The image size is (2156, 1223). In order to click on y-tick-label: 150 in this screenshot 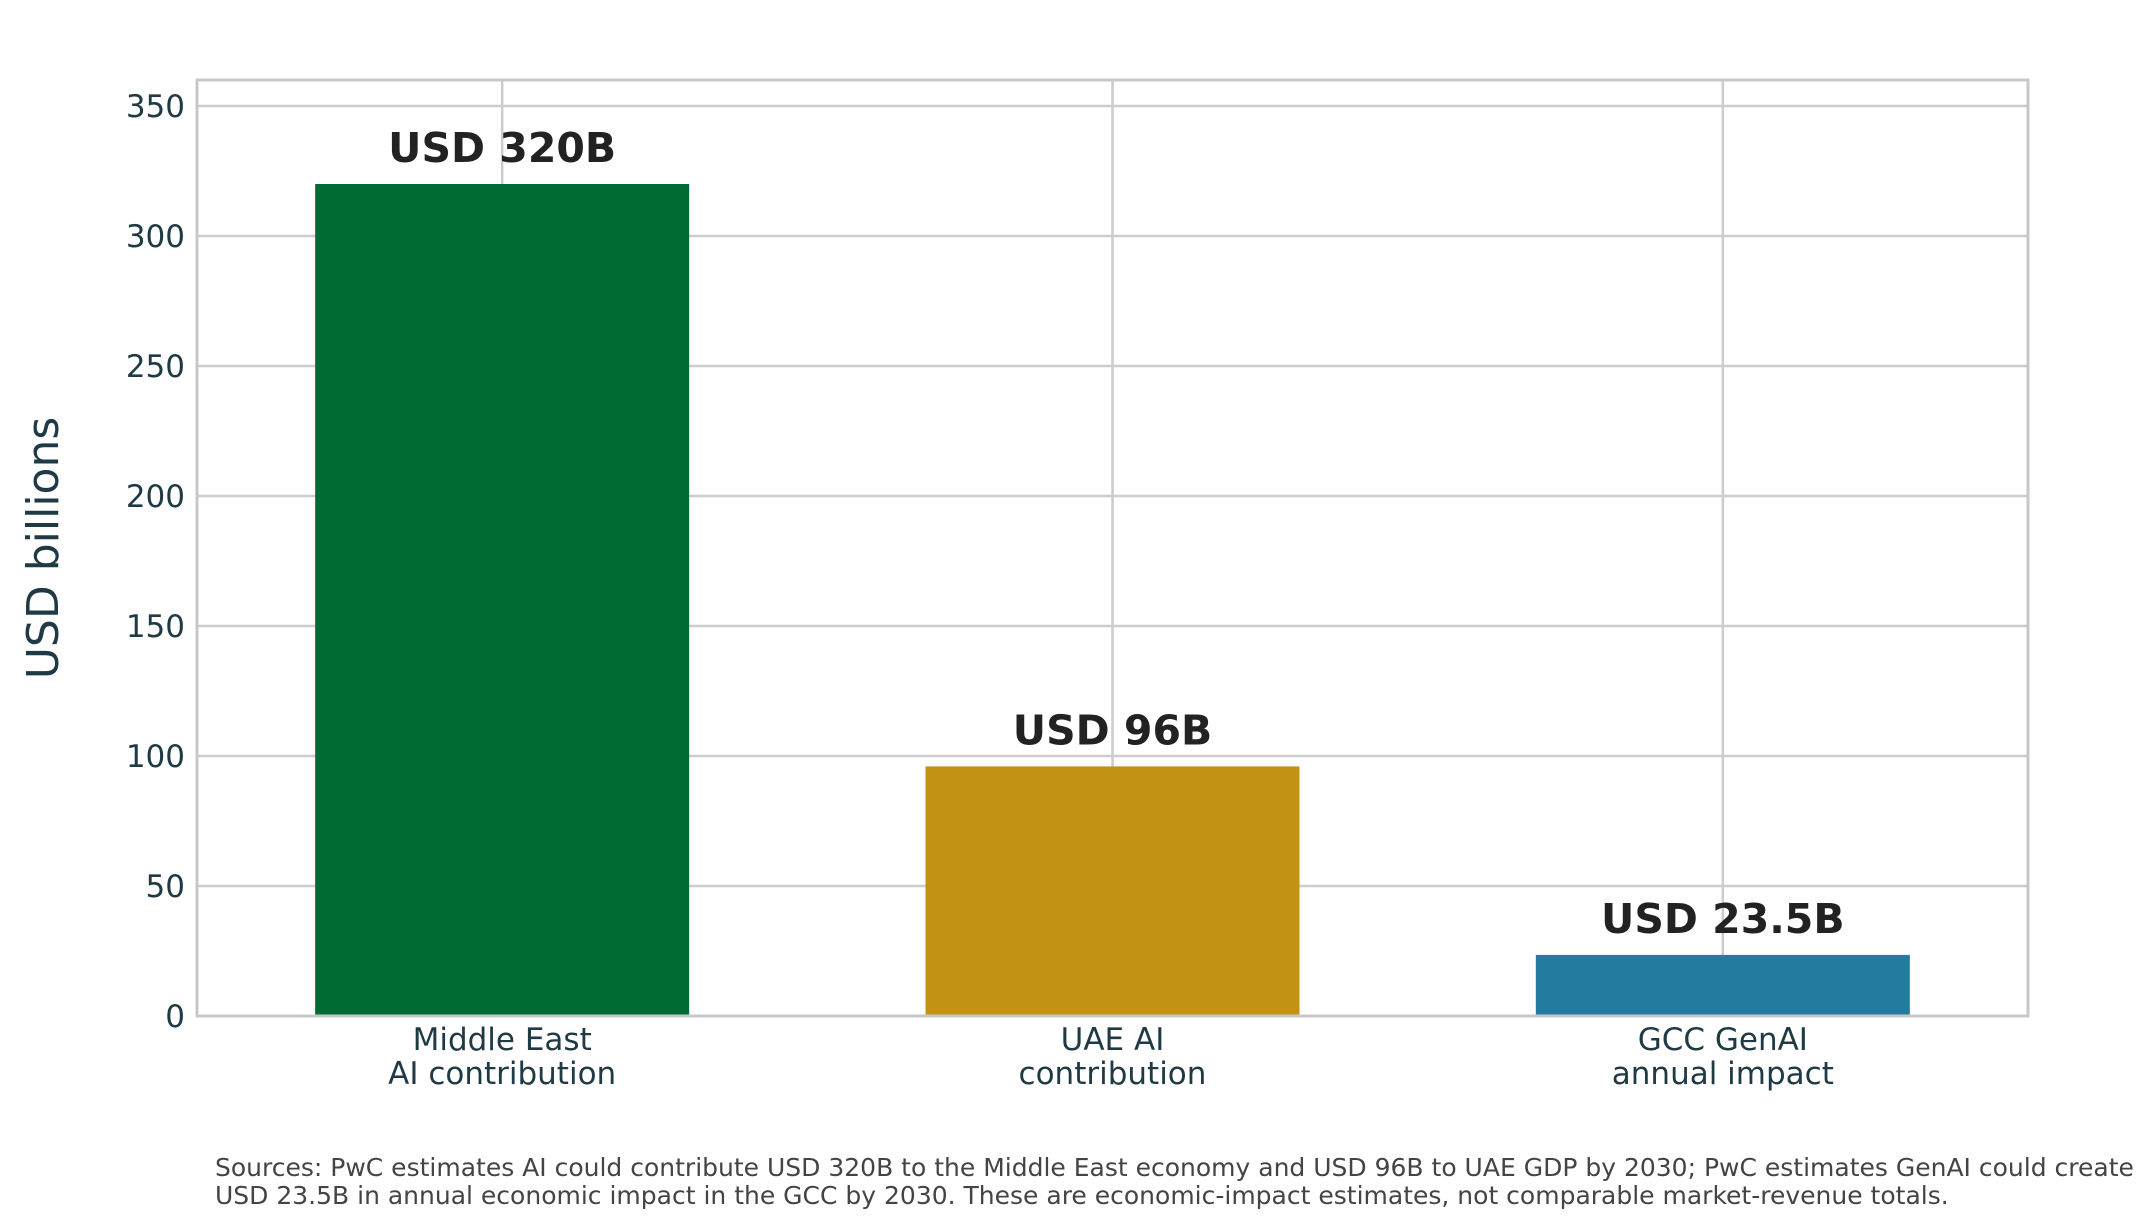, I will do `click(155, 627)`.